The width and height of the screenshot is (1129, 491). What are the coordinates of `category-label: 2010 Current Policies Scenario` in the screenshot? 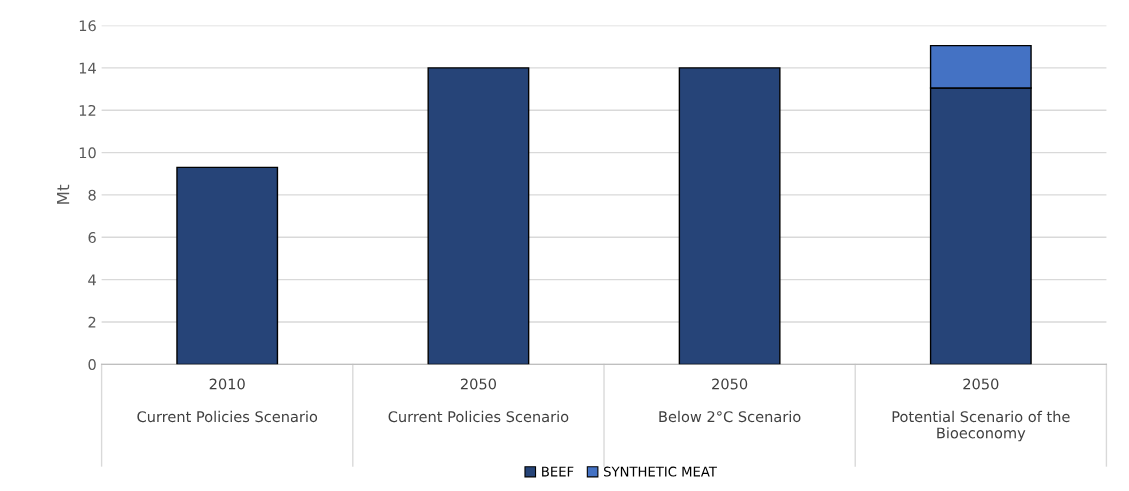 It's located at (227, 400).